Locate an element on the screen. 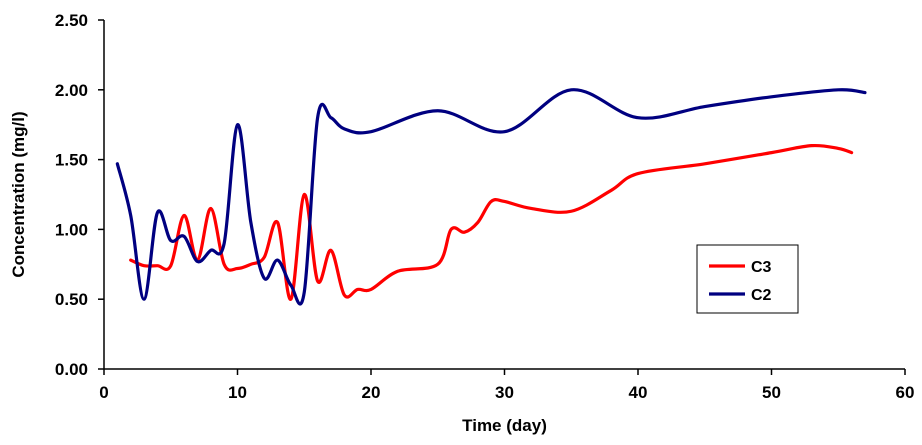 The width and height of the screenshot is (922, 445). y-axis-ticks: 0.00 0.50 1.00 1.50 2.00 2.50 is located at coordinates (79, 195).